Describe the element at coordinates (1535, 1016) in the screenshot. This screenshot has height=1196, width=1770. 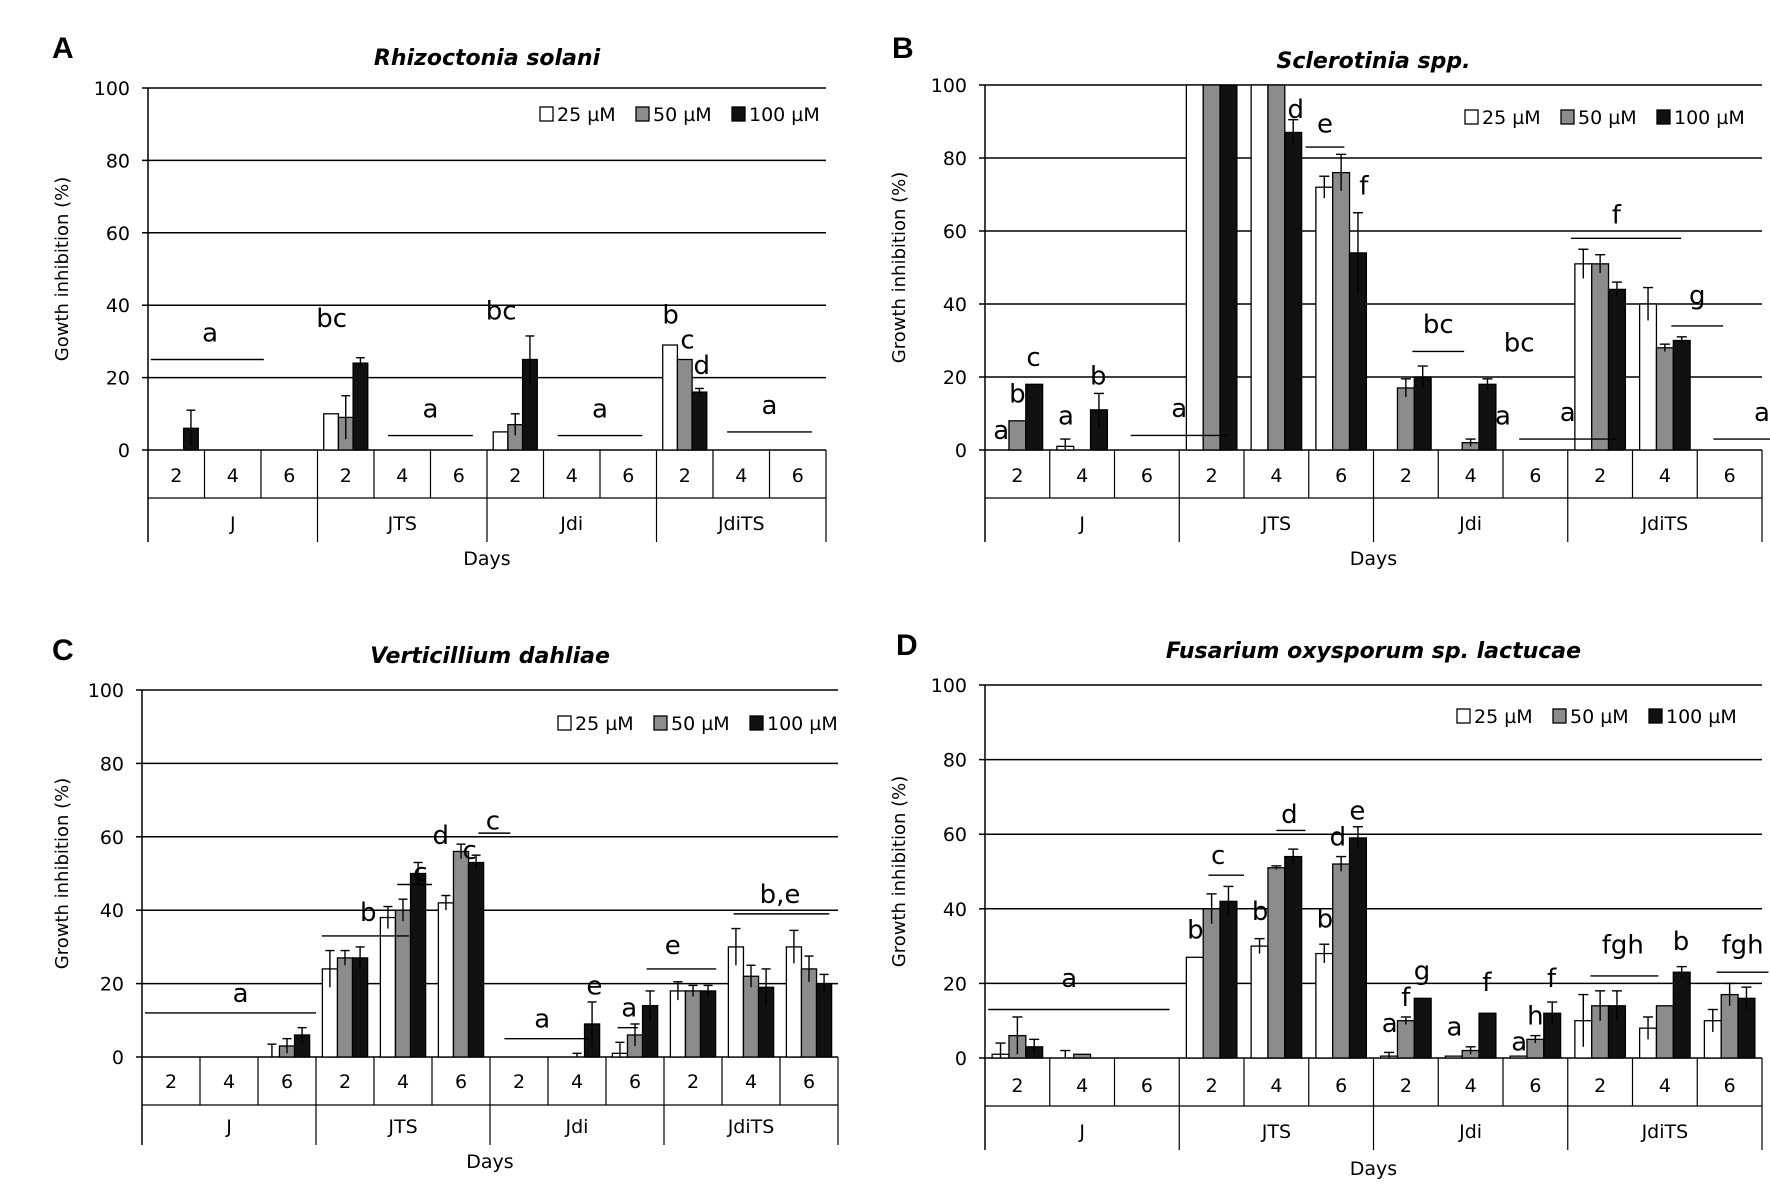
I see `significance-letter: h` at that location.